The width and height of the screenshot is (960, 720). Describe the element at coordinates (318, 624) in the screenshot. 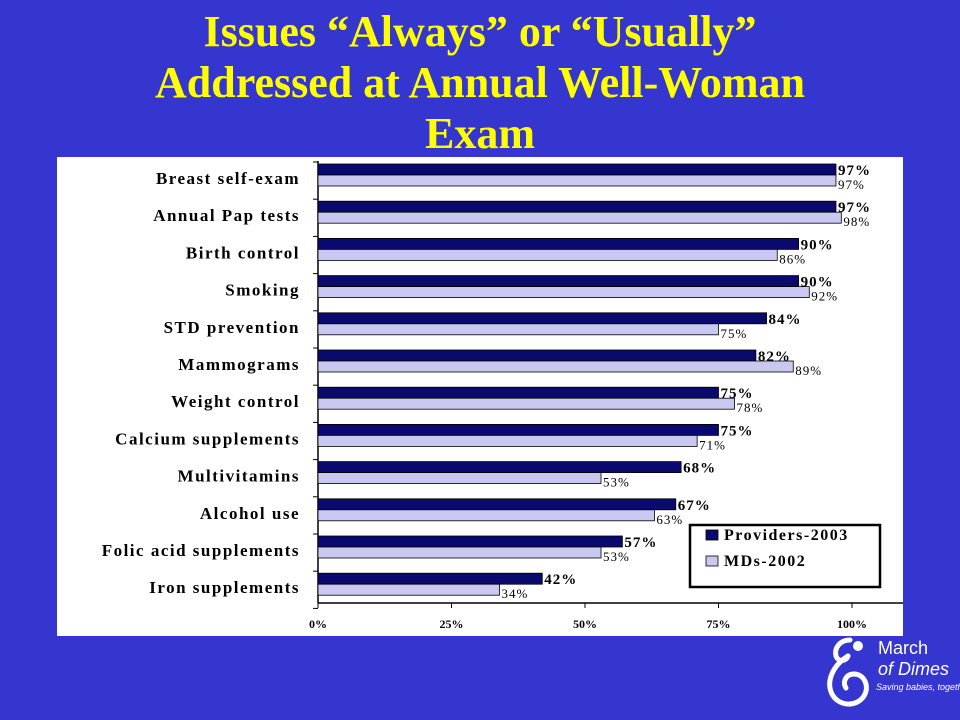

I see `x-tick-label: 0%` at that location.